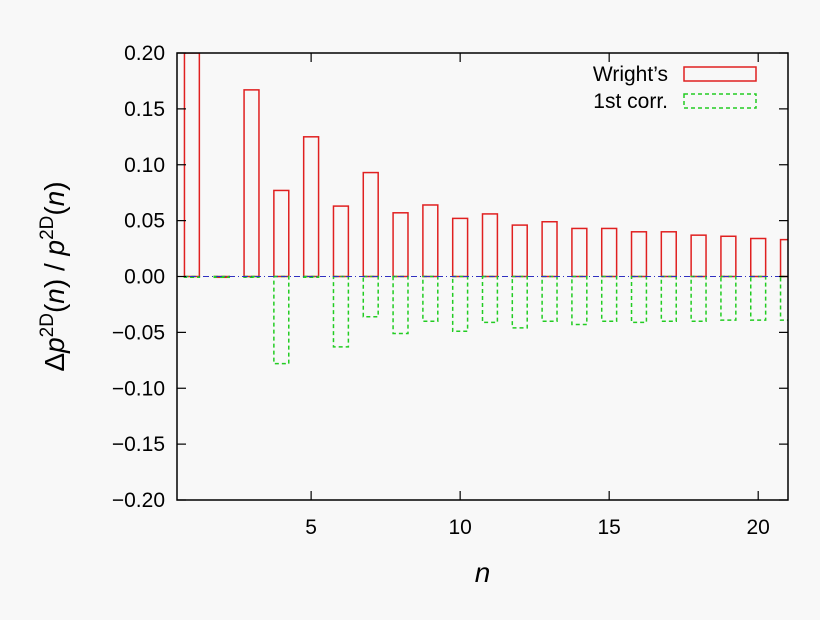 The width and height of the screenshot is (820, 620). What do you see at coordinates (668, 298) in the screenshot?
I see `bar-2-n17` at bounding box center [668, 298].